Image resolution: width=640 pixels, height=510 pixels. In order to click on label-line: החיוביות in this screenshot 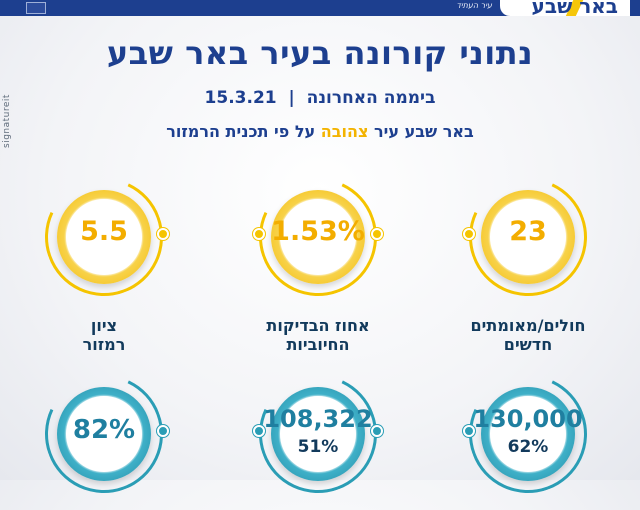, I will do `click(318, 344)`.